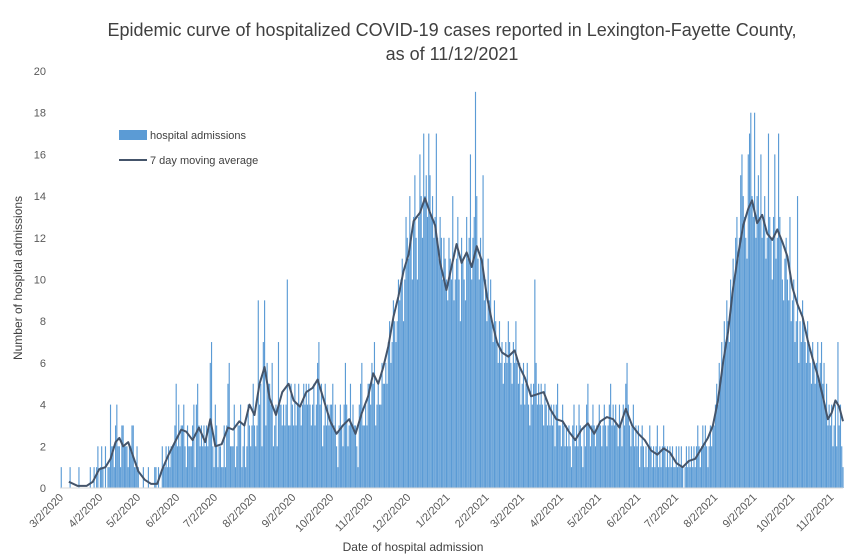 Image resolution: width=865 pixels, height=560 pixels. Describe the element at coordinates (701, 511) in the screenshot. I see `x-tick-label: 8/2/2021` at that location.